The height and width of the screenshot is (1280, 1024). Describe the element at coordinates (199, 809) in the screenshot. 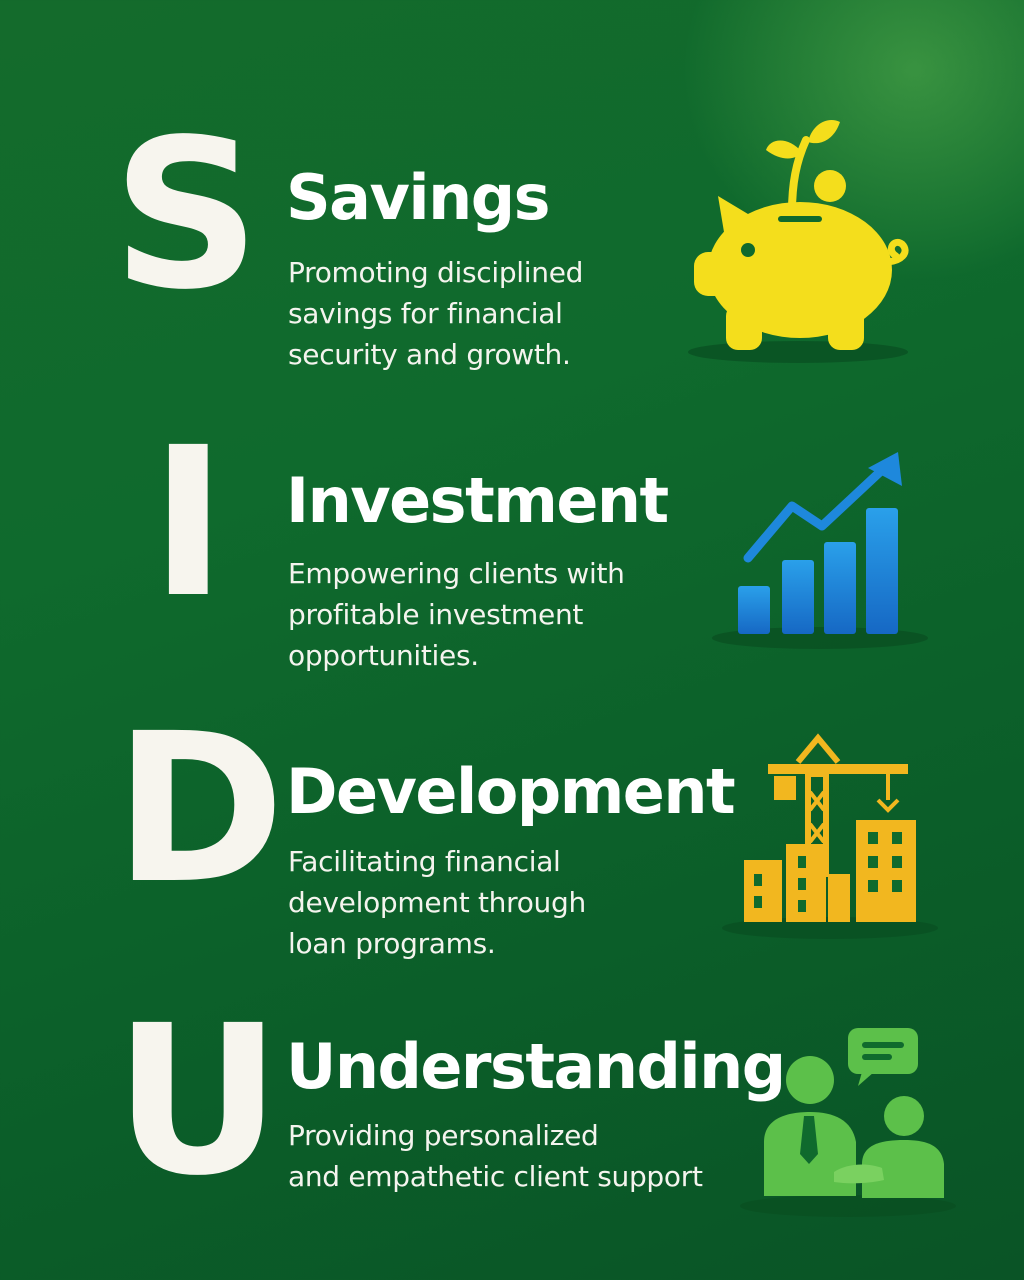

I see `acronym-letter-d: D` at that location.